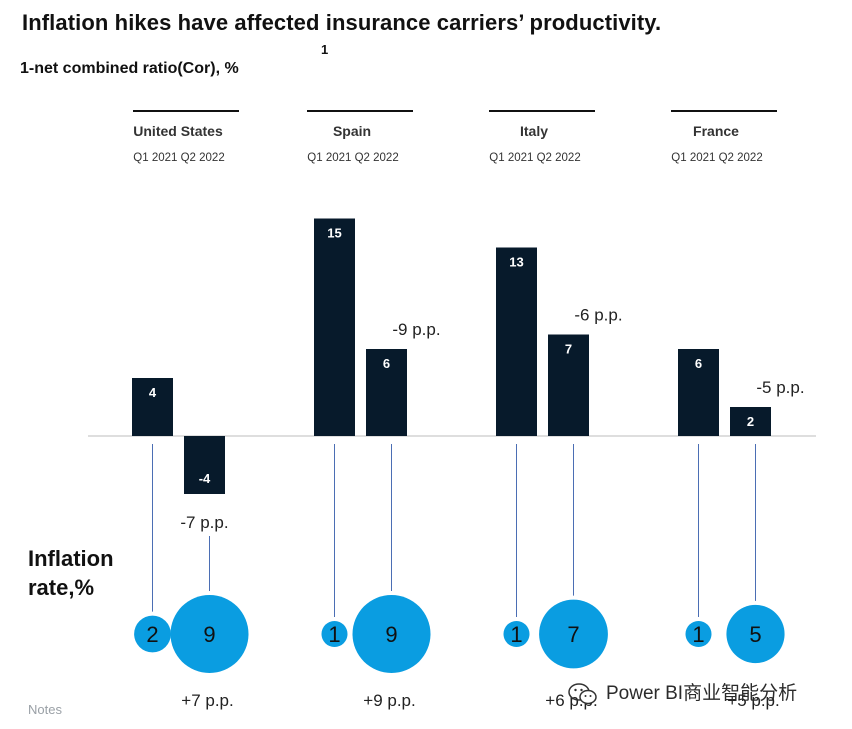 The width and height of the screenshot is (852, 729). Describe the element at coordinates (204, 522) in the screenshot. I see `ratio-change-label: -7 p.p.` at that location.